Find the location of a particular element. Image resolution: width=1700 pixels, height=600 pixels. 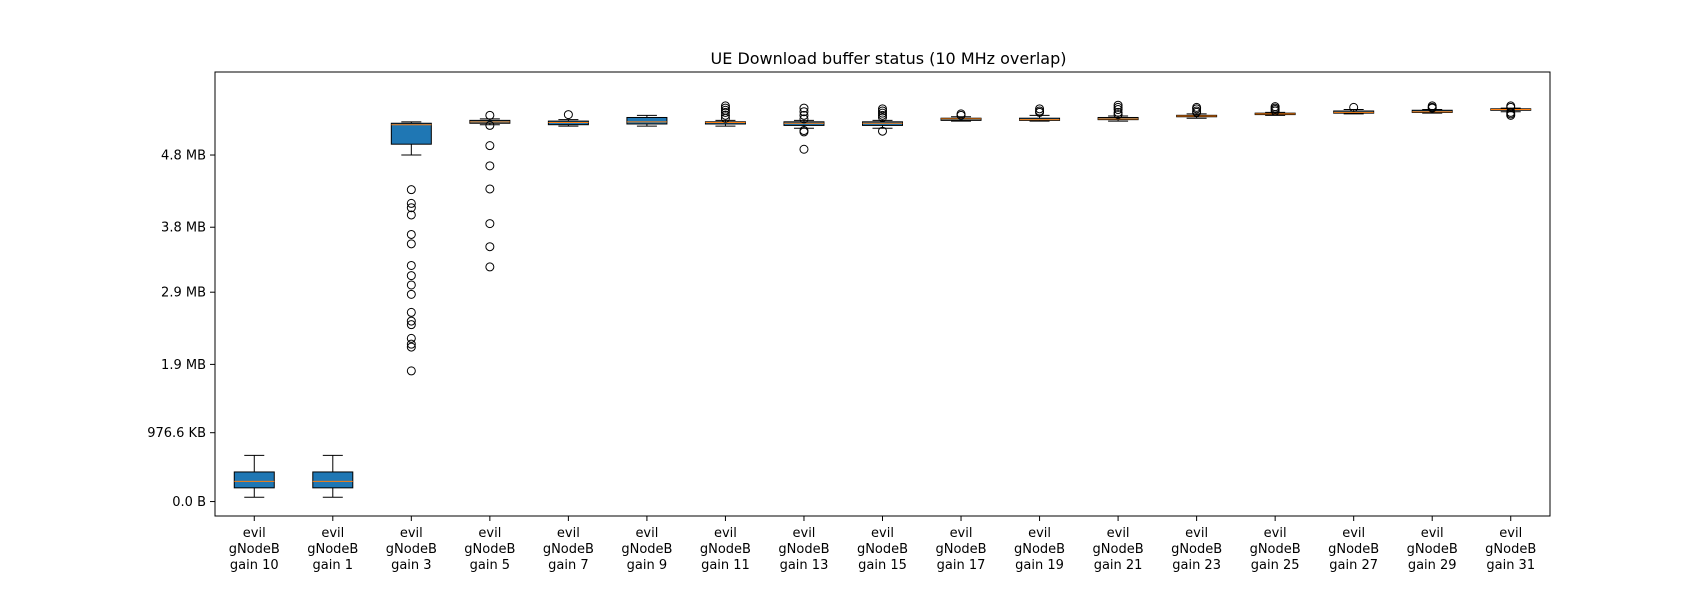

y-tick-label: 2.9 MB is located at coordinates (183, 293).